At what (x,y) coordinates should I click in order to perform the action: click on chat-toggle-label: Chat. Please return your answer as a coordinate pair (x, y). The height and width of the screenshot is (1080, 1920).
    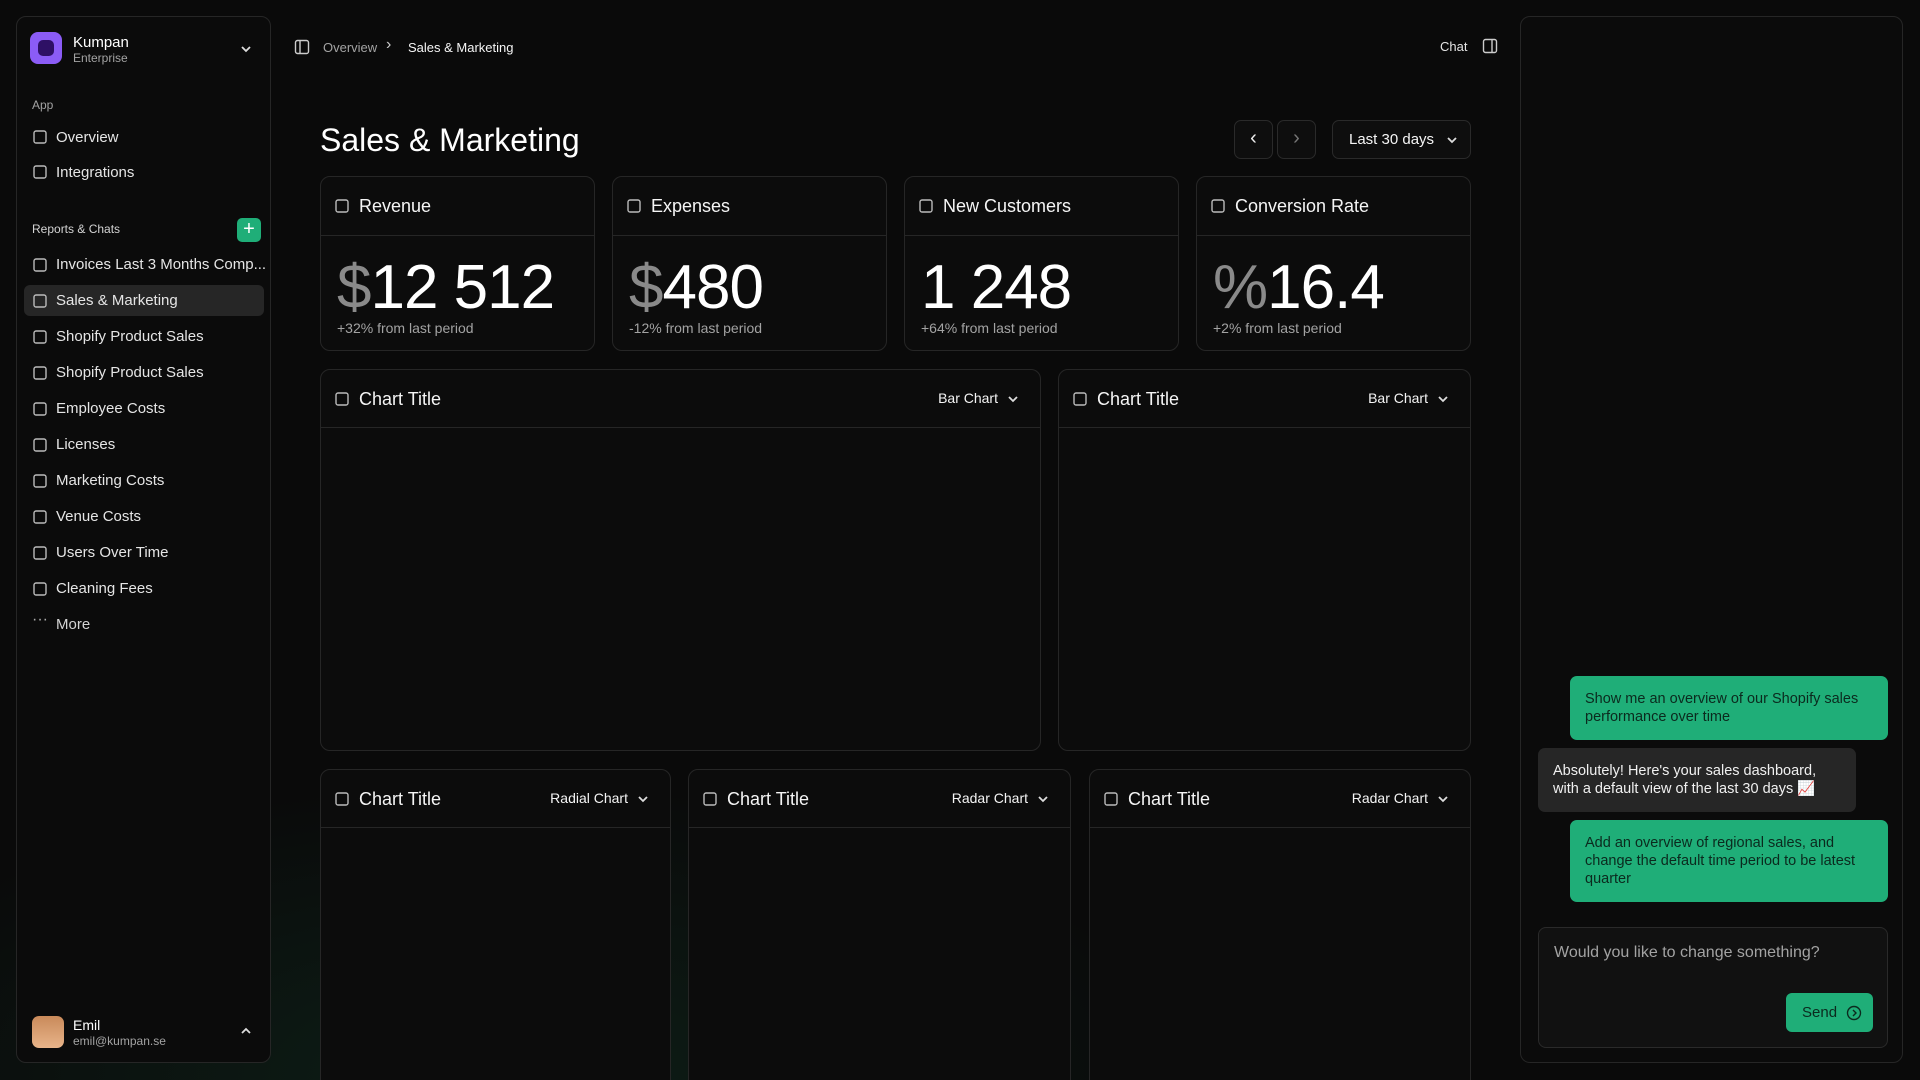
    Looking at the image, I should click on (1454, 46).